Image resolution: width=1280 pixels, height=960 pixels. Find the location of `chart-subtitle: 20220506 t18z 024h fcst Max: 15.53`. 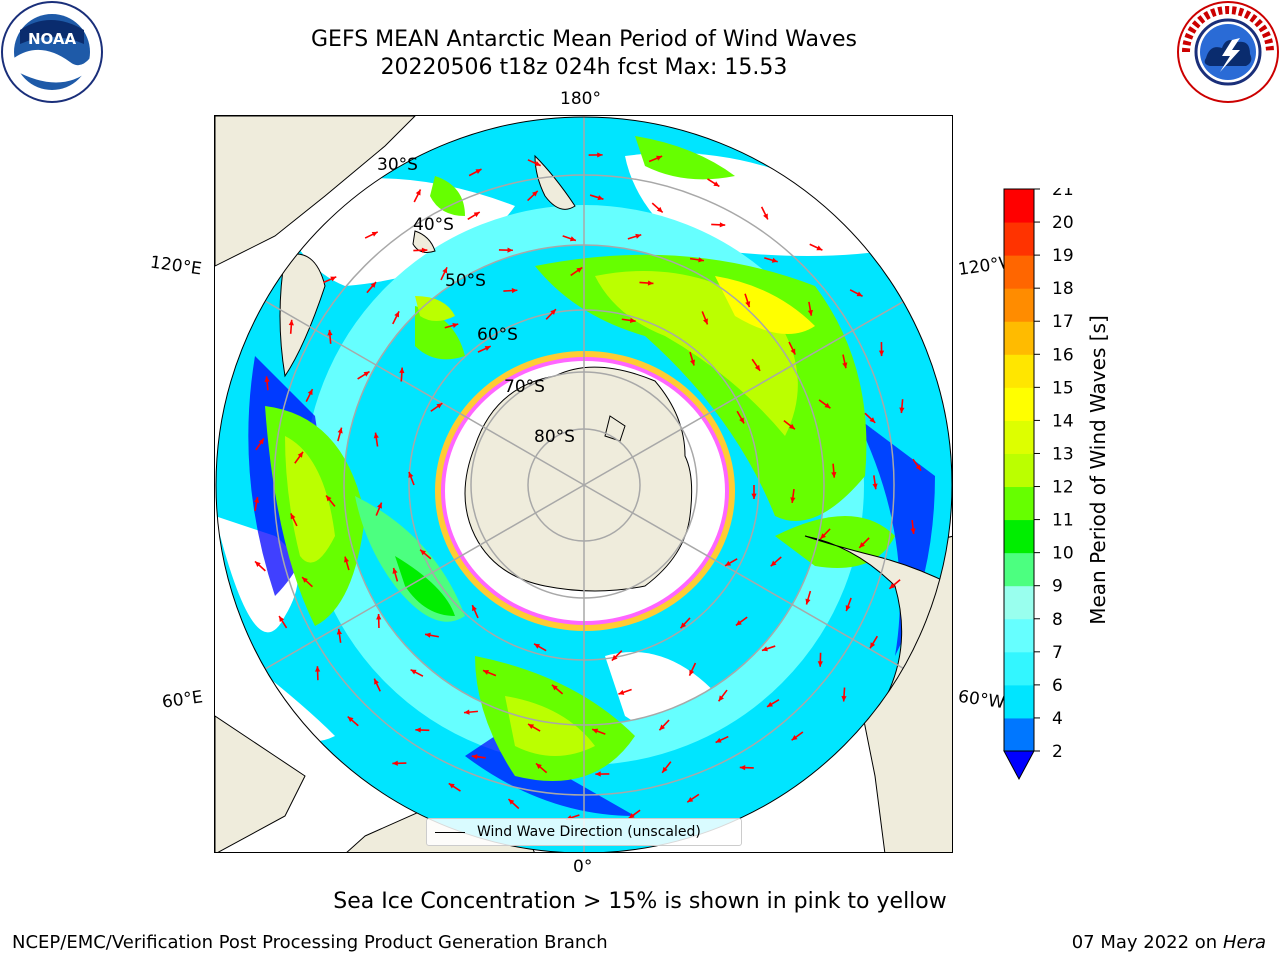

chart-subtitle: 20220506 t18z 024h fcst Max: 15.53 is located at coordinates (584, 67).